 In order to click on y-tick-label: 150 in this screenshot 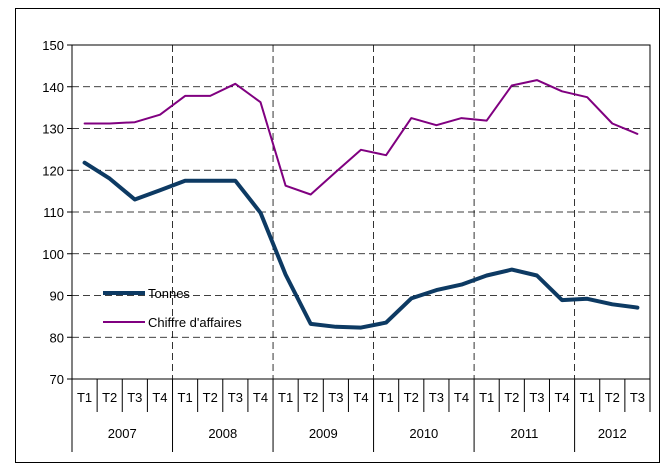, I will do `click(53, 45)`.